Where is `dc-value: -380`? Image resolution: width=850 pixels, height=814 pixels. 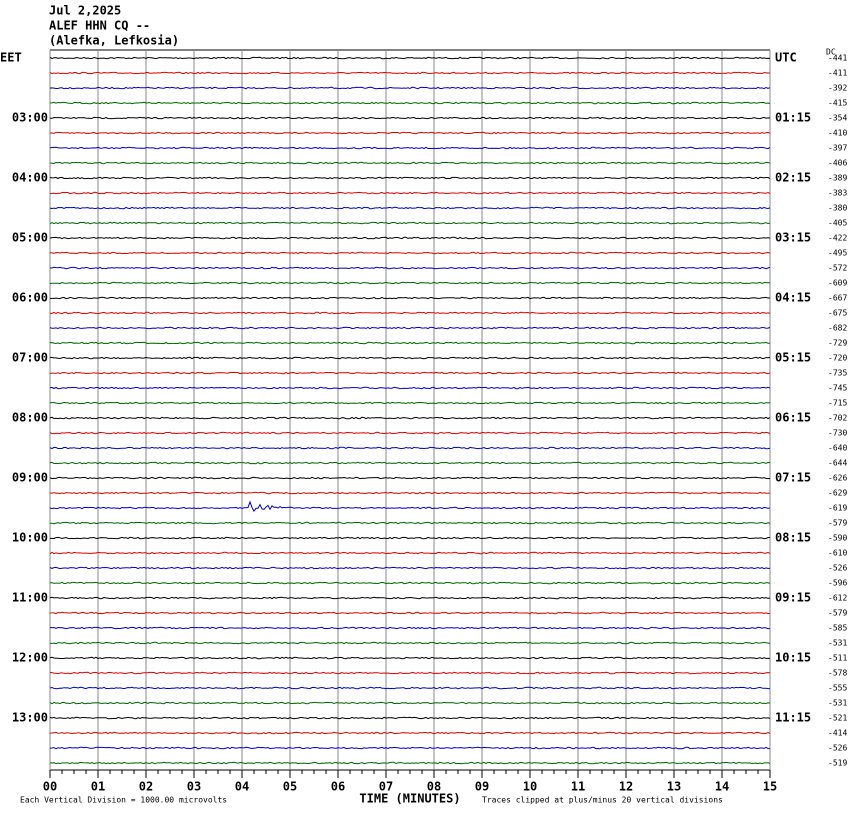 dc-value: -380 is located at coordinates (837, 208).